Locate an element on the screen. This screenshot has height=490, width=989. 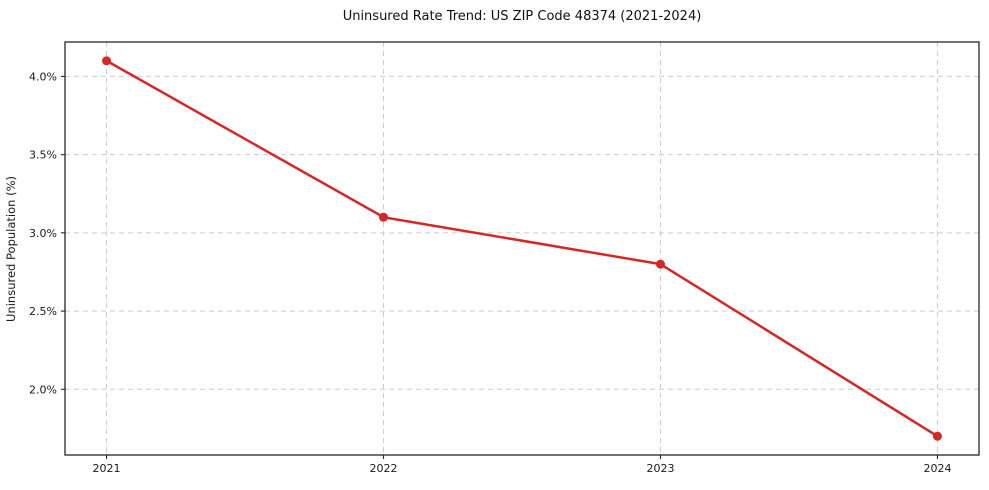
y-tick-label: 2.5% is located at coordinates (43, 311).